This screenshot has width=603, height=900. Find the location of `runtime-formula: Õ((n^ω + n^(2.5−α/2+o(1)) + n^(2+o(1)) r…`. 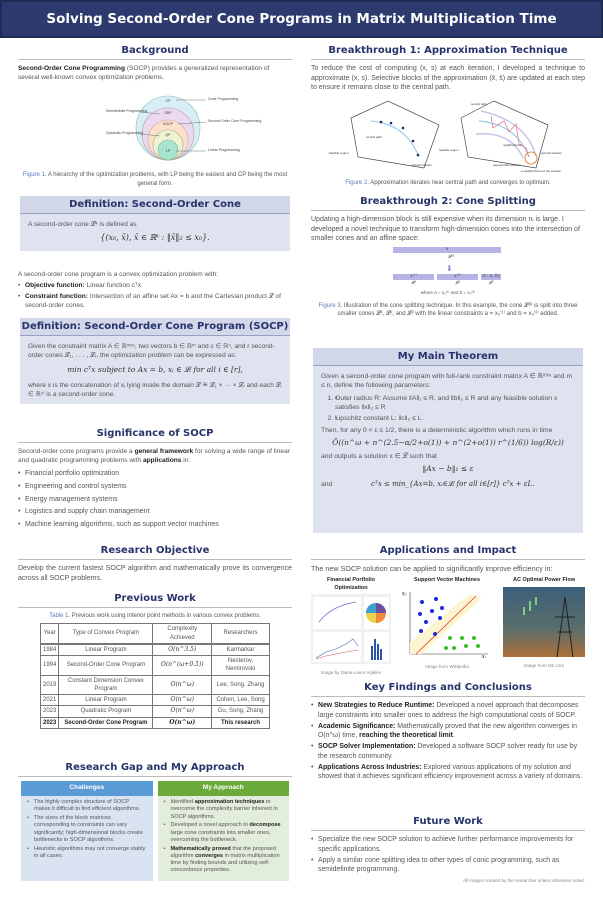

runtime-formula: Õ((n^ω + n^(2.5−α/2+o(1)) + n^(2+o(1)) r… is located at coordinates (448, 442).